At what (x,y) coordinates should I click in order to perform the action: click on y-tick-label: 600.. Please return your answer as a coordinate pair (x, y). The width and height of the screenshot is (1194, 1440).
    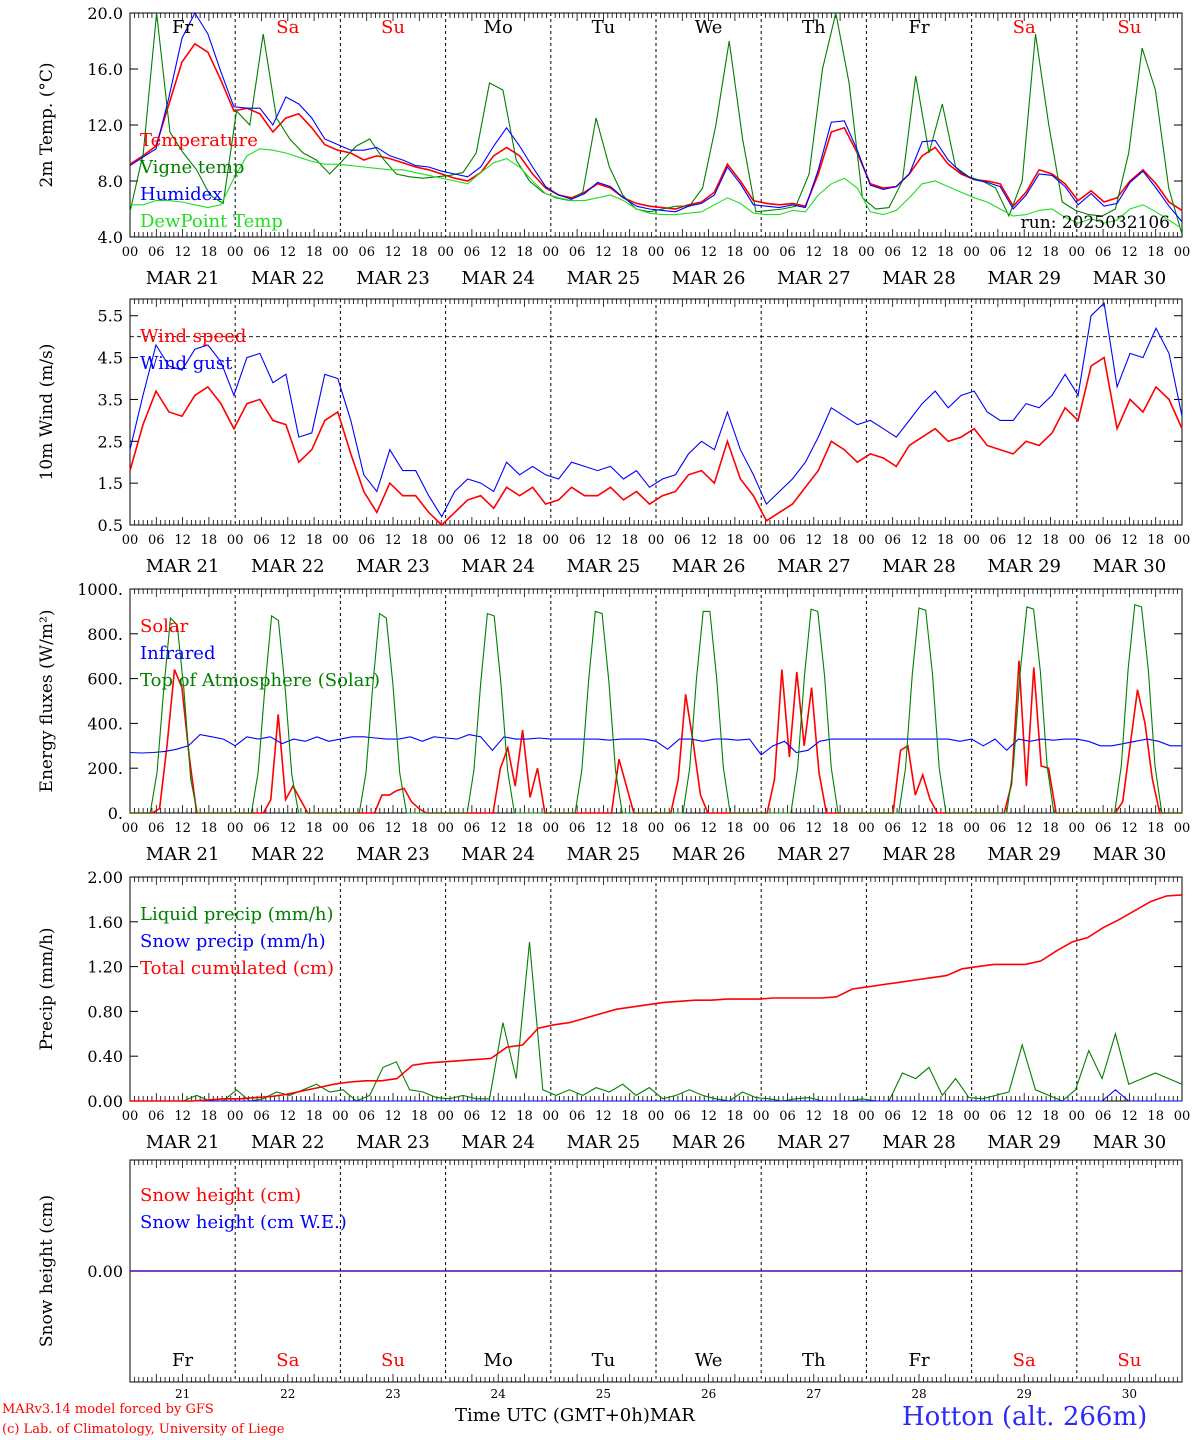
    Looking at the image, I should click on (105, 679).